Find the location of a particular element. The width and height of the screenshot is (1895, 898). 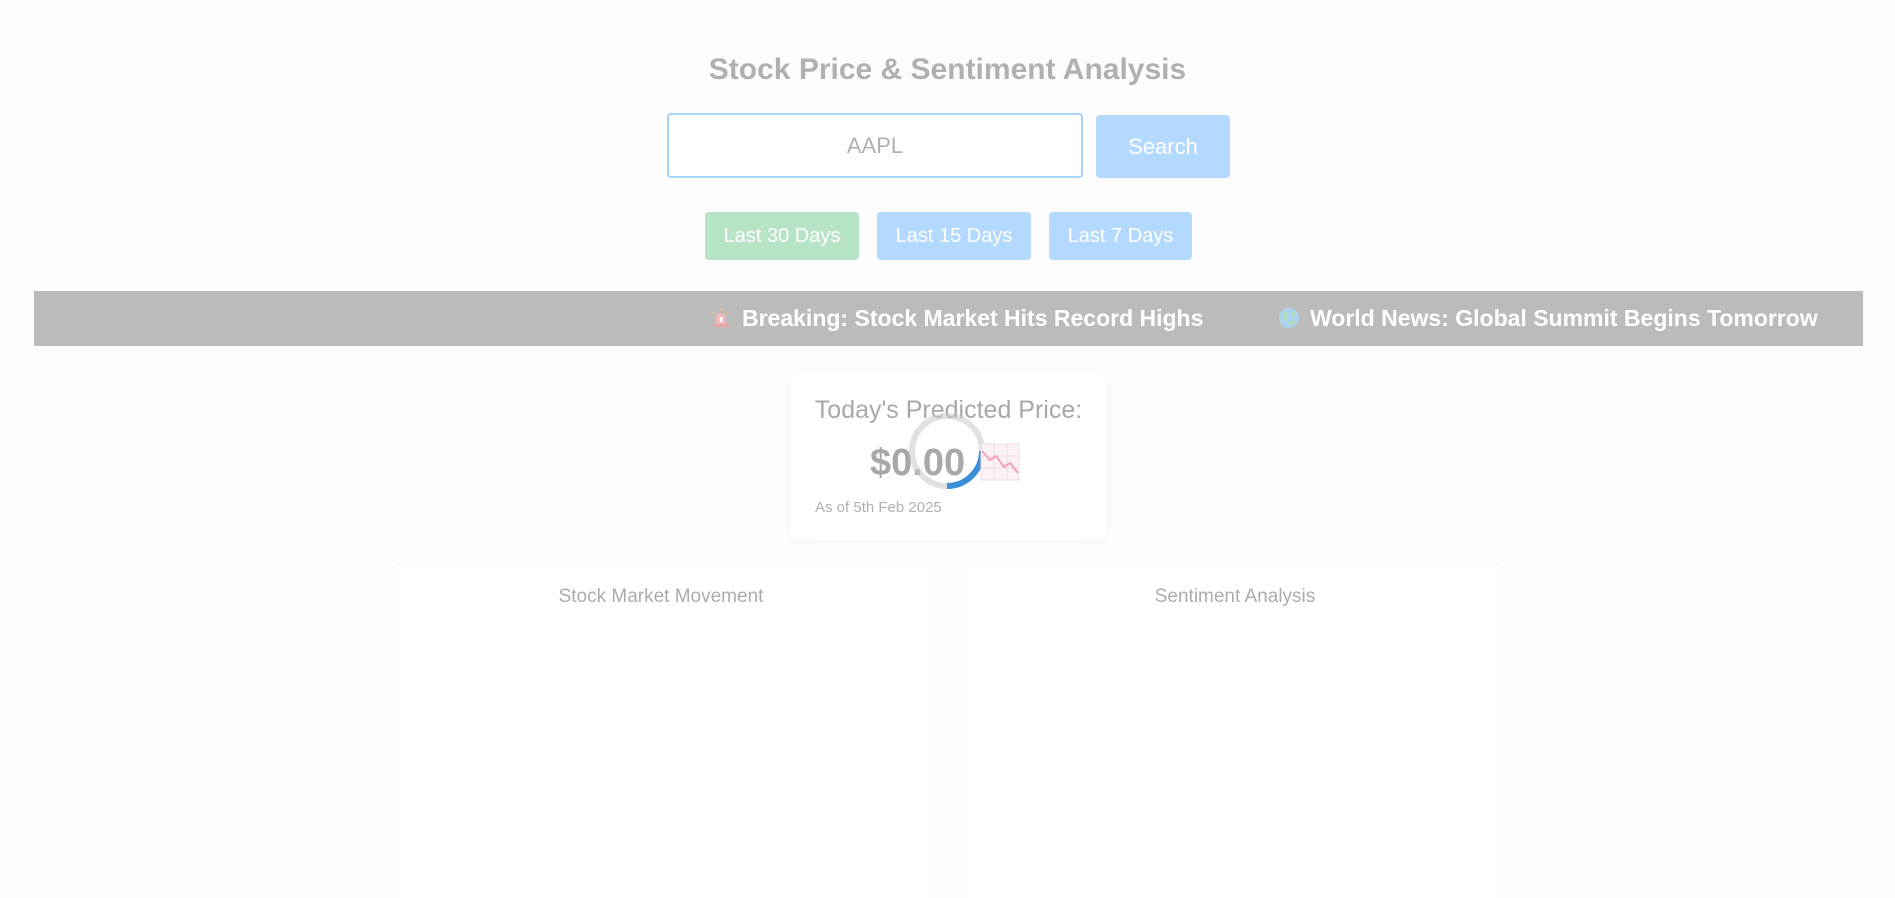

predicted-price-value: $0.00 is located at coordinates (918, 463).